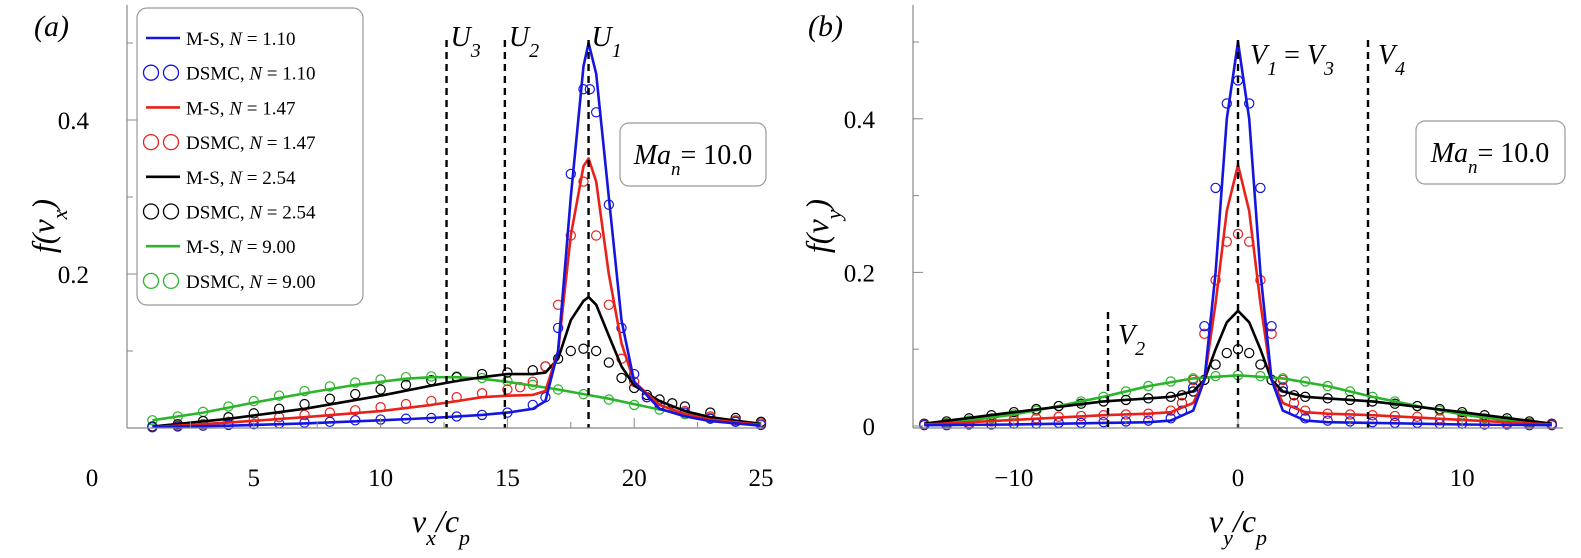 This screenshot has height=558, width=1581. I want to click on panel-a-reference-lines: U3 U2 U1, so click(533, 225).